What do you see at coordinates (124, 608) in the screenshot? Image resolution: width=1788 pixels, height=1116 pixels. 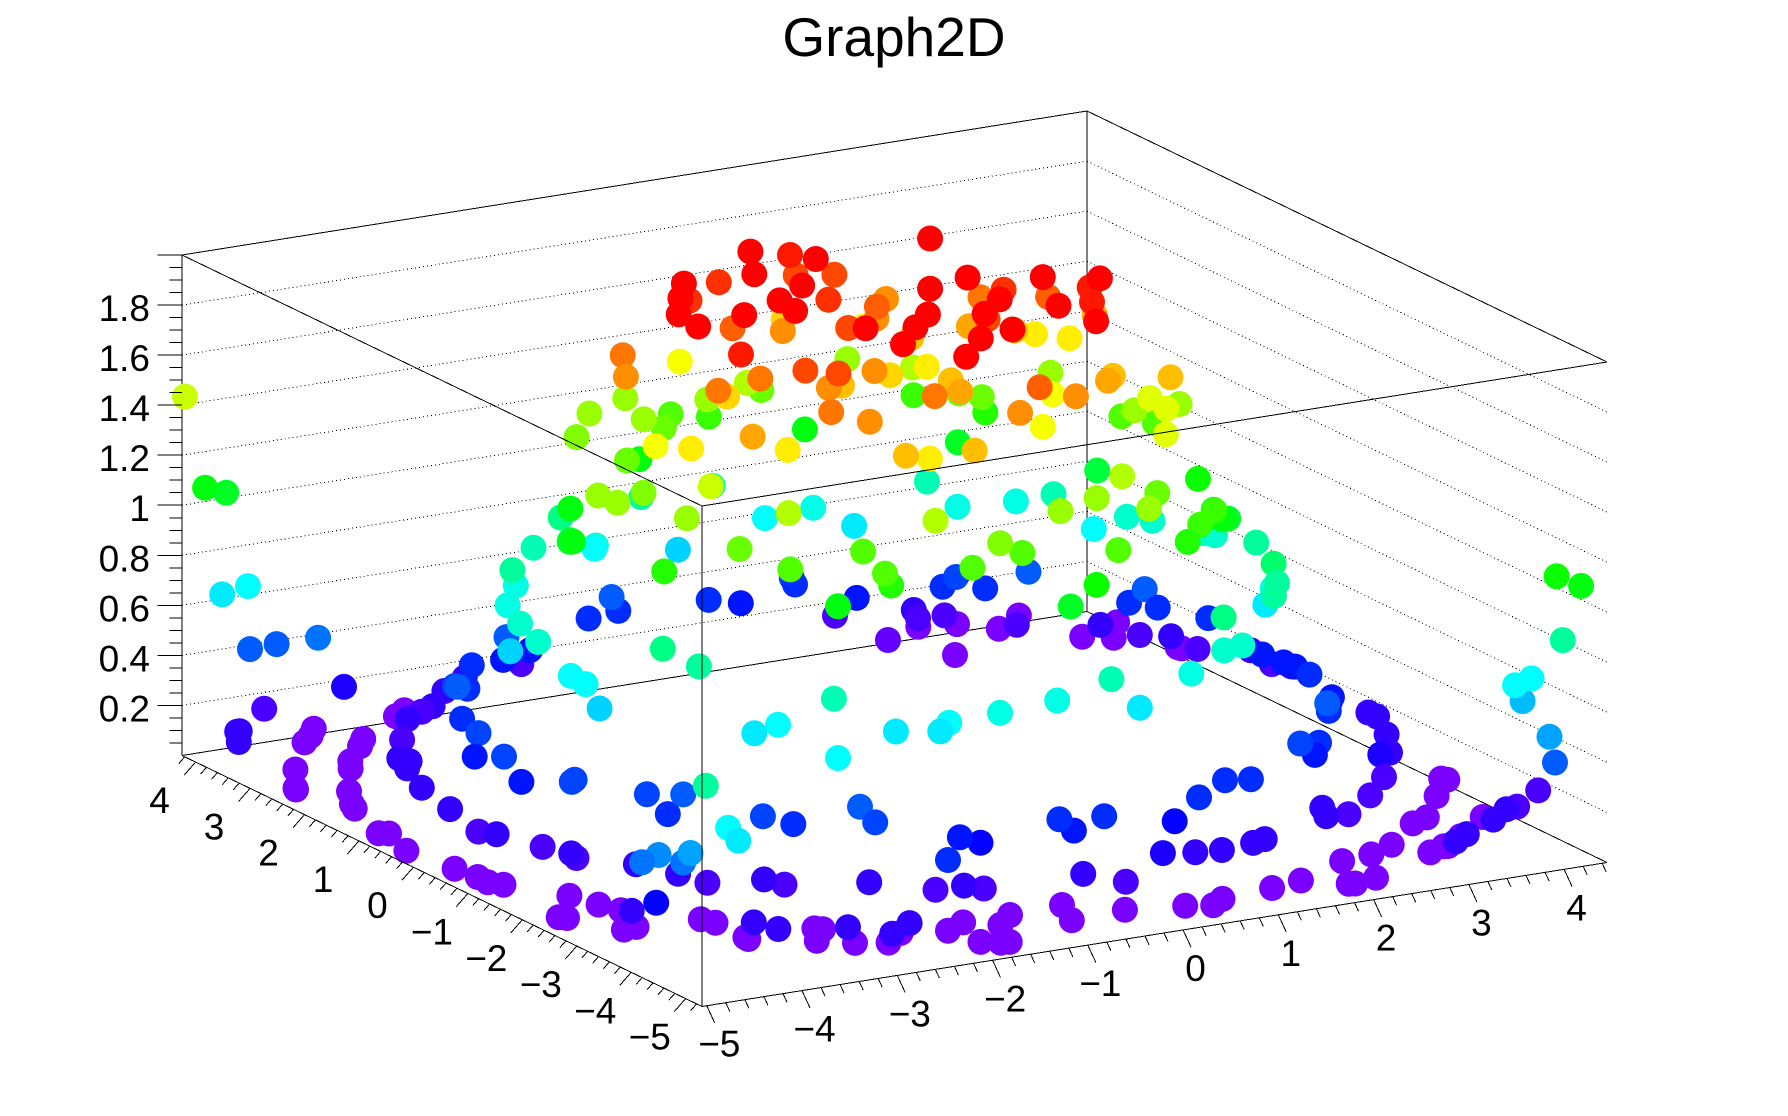 I see `svg-text: 0.6` at bounding box center [124, 608].